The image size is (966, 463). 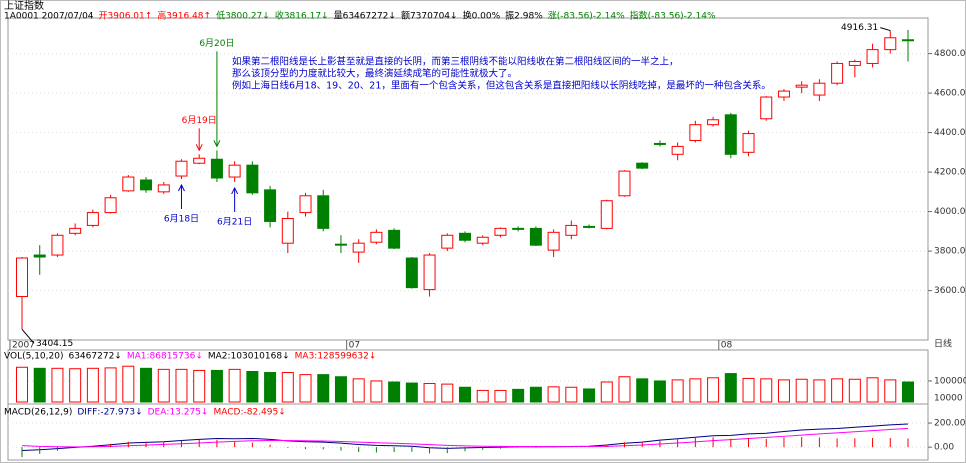 I want to click on y-tick-label: 4600.00, so click(x=950, y=94).